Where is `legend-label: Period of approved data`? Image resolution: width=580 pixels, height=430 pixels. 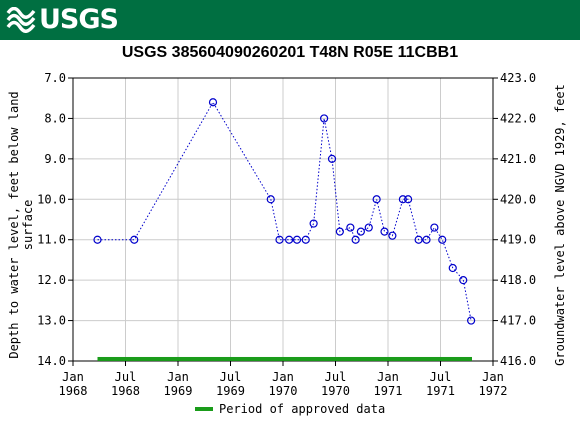
legend-label: Period of approved data is located at coordinates (302, 409).